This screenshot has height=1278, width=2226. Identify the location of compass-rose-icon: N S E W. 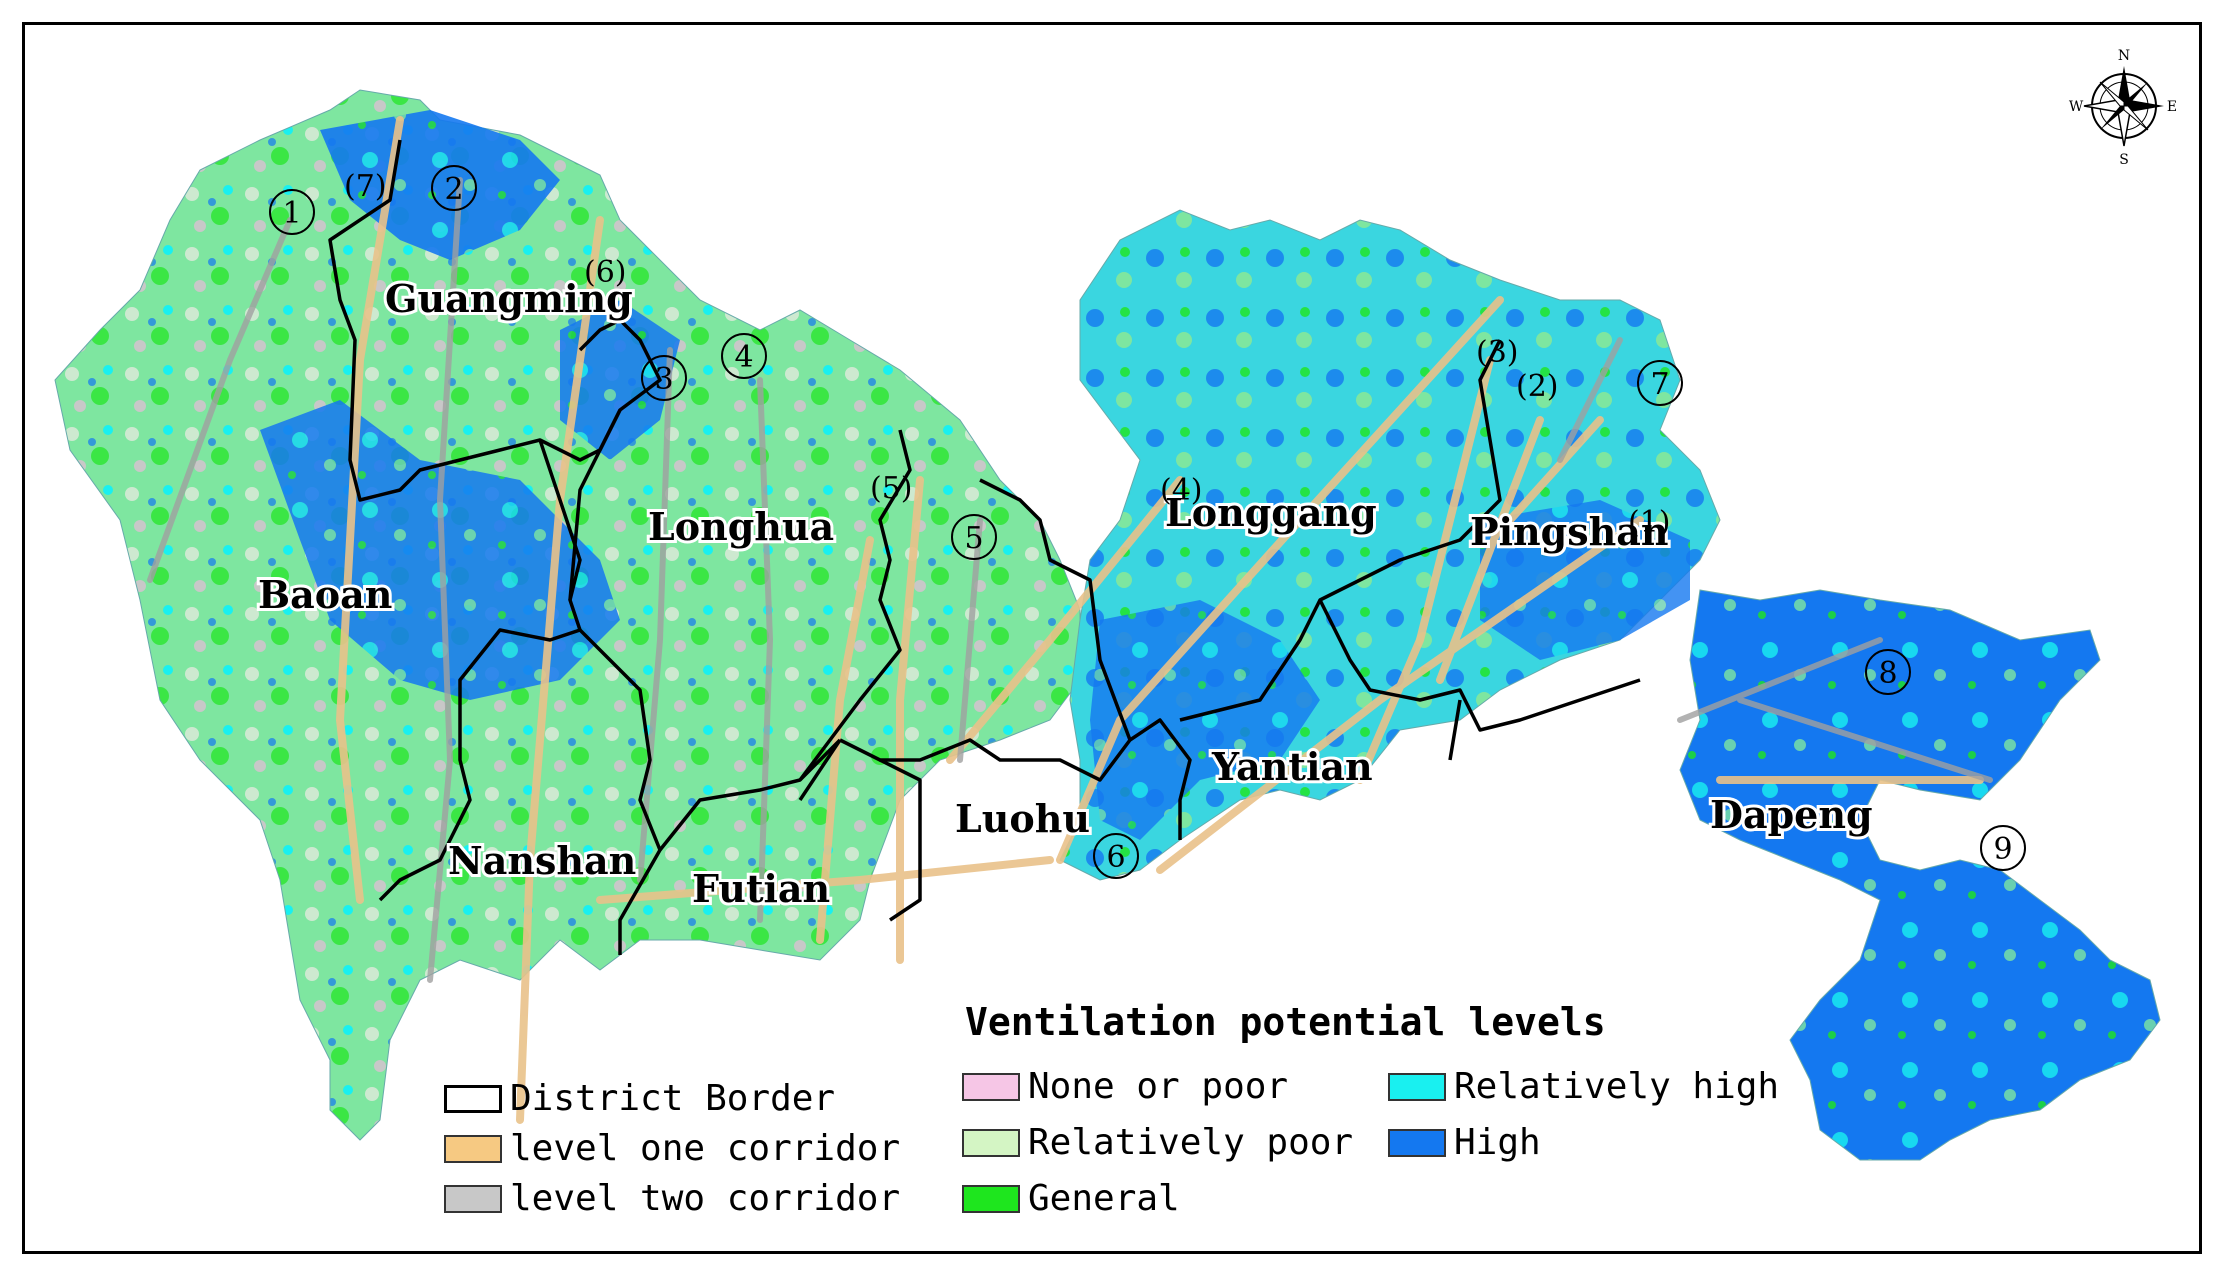
(2123, 108).